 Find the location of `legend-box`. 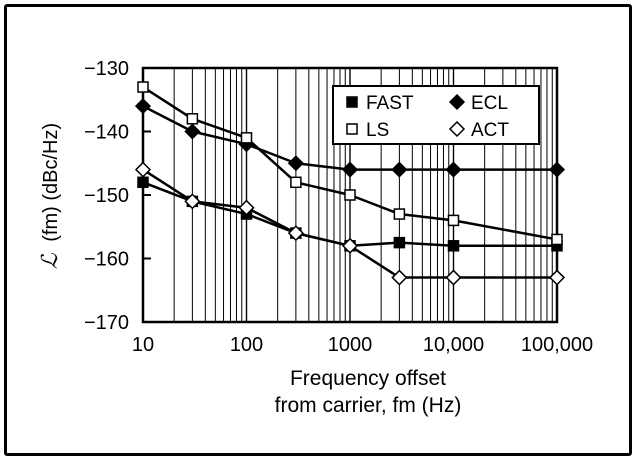

legend-box is located at coordinates (436, 115).